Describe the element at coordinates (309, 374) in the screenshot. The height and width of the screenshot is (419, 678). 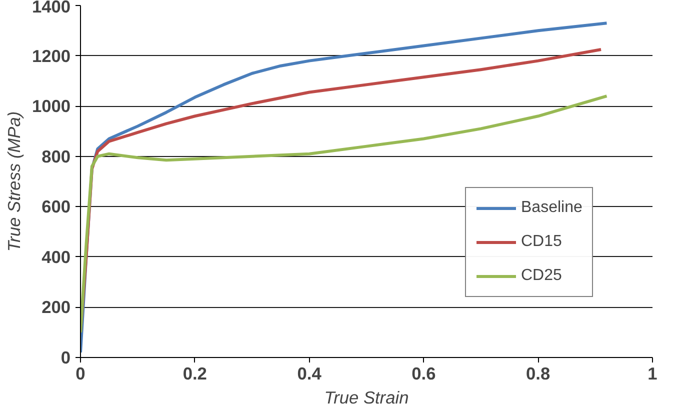
I see `x-tick-label: 0.4` at that location.